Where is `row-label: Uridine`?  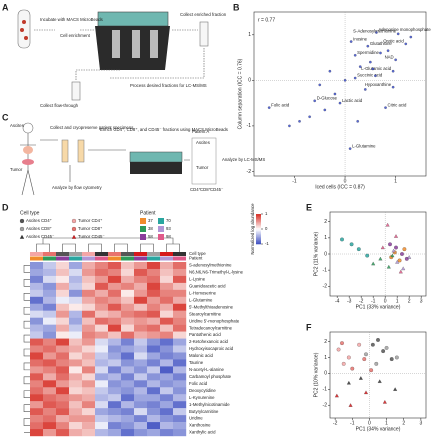
row-label: Uridine is located at coordinates (196, 418).